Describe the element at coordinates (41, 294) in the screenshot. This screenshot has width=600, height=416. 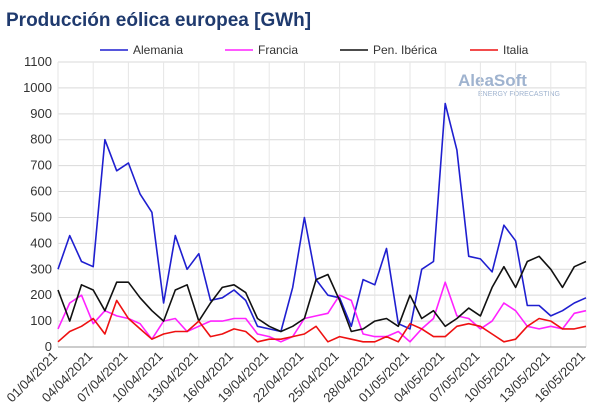
I see `y-tick-label: 200` at that location.